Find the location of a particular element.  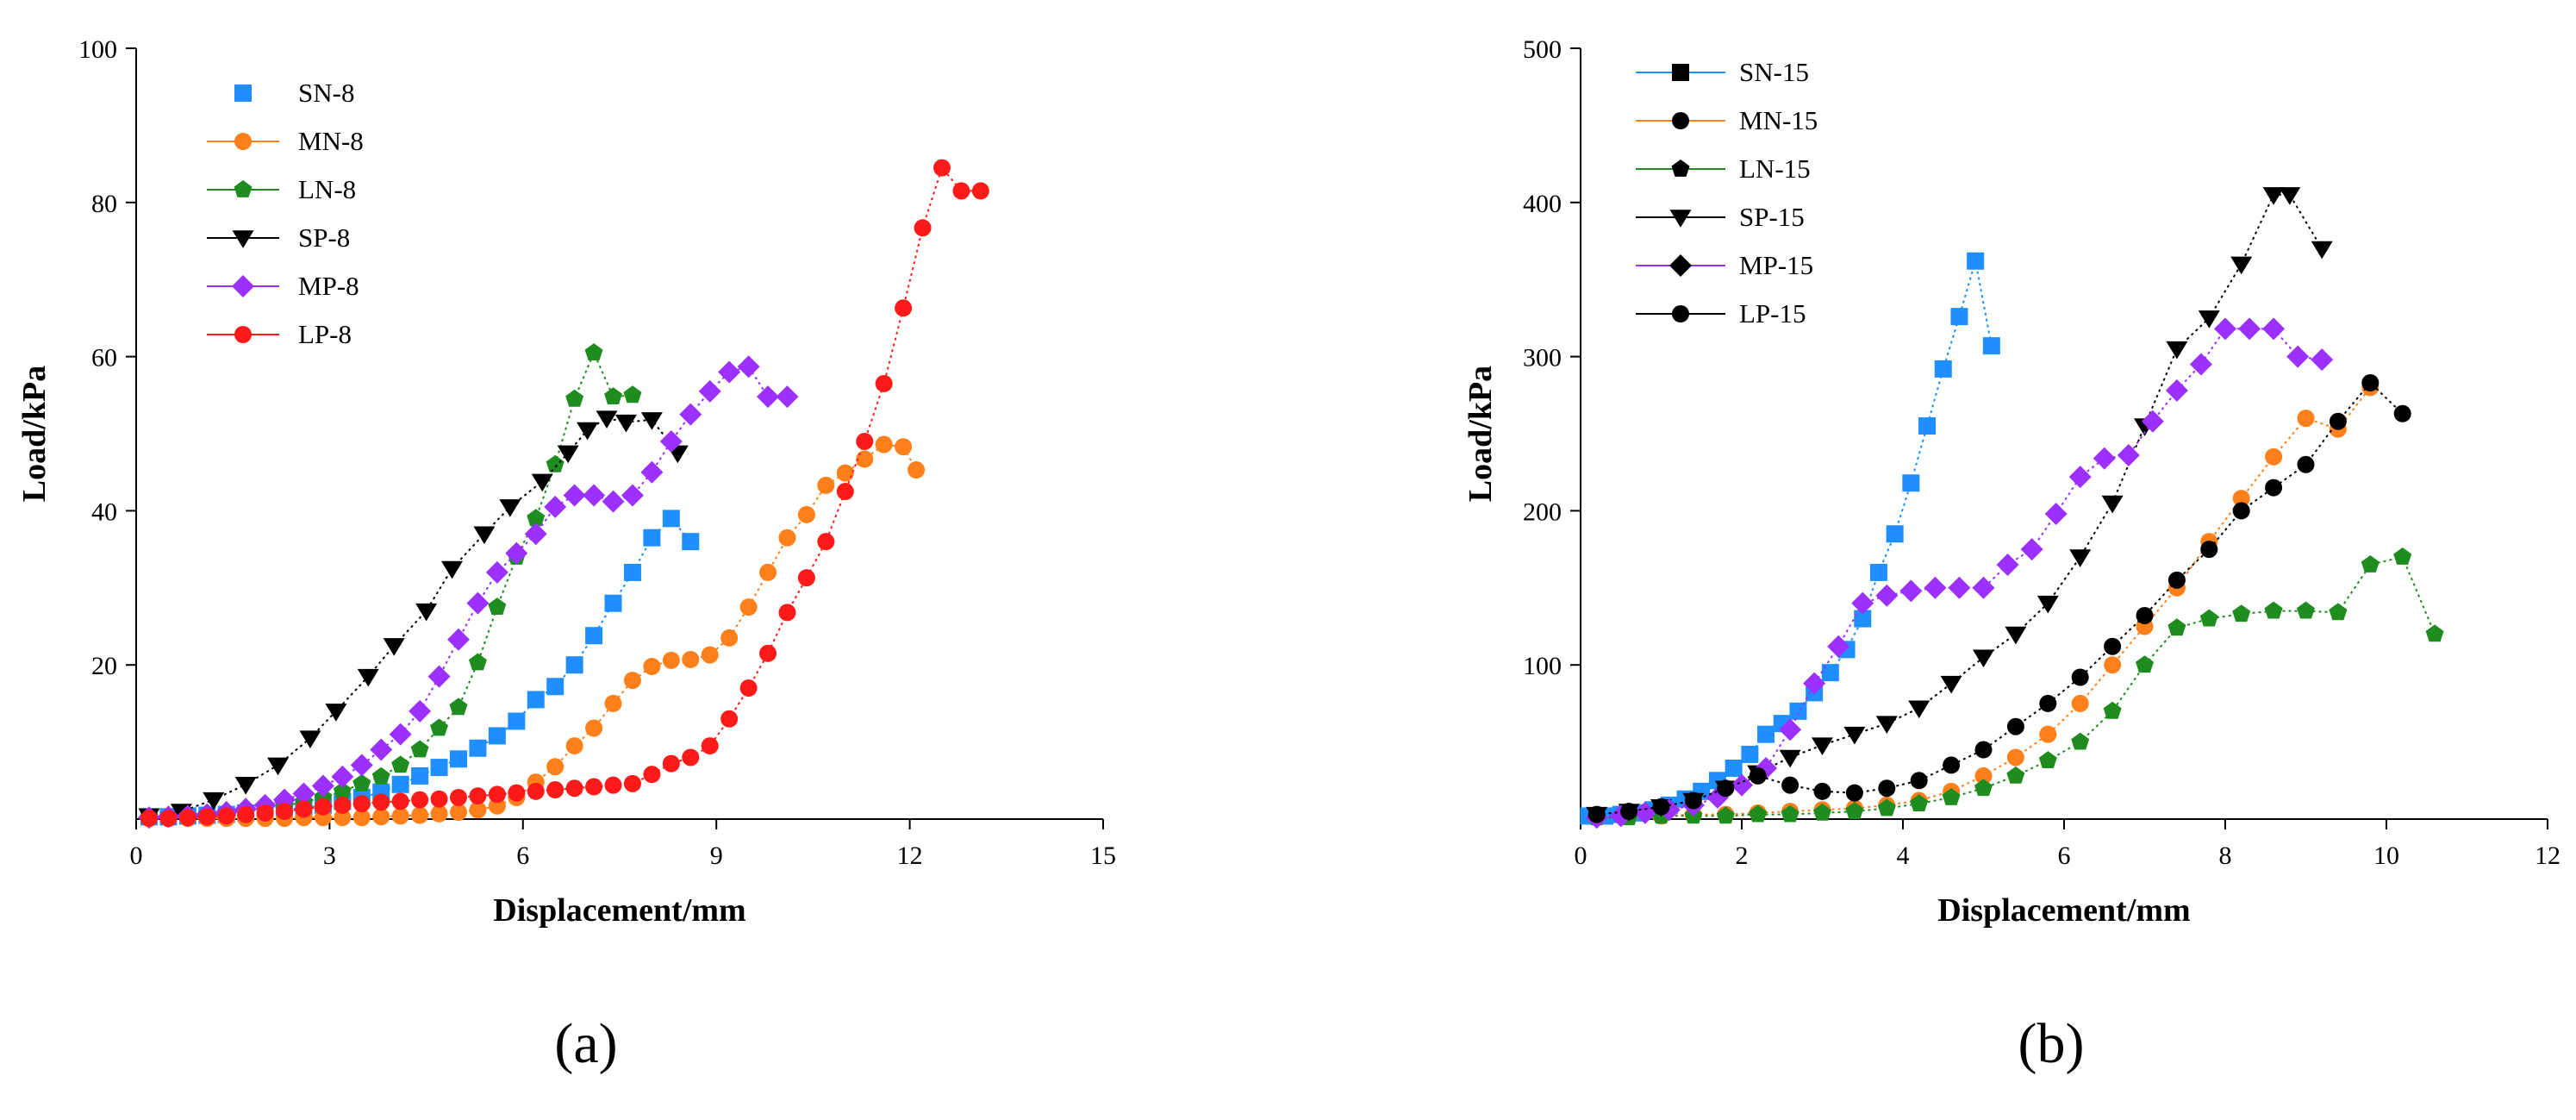

legend-entry-ln-8: LN-8 is located at coordinates (281, 189).